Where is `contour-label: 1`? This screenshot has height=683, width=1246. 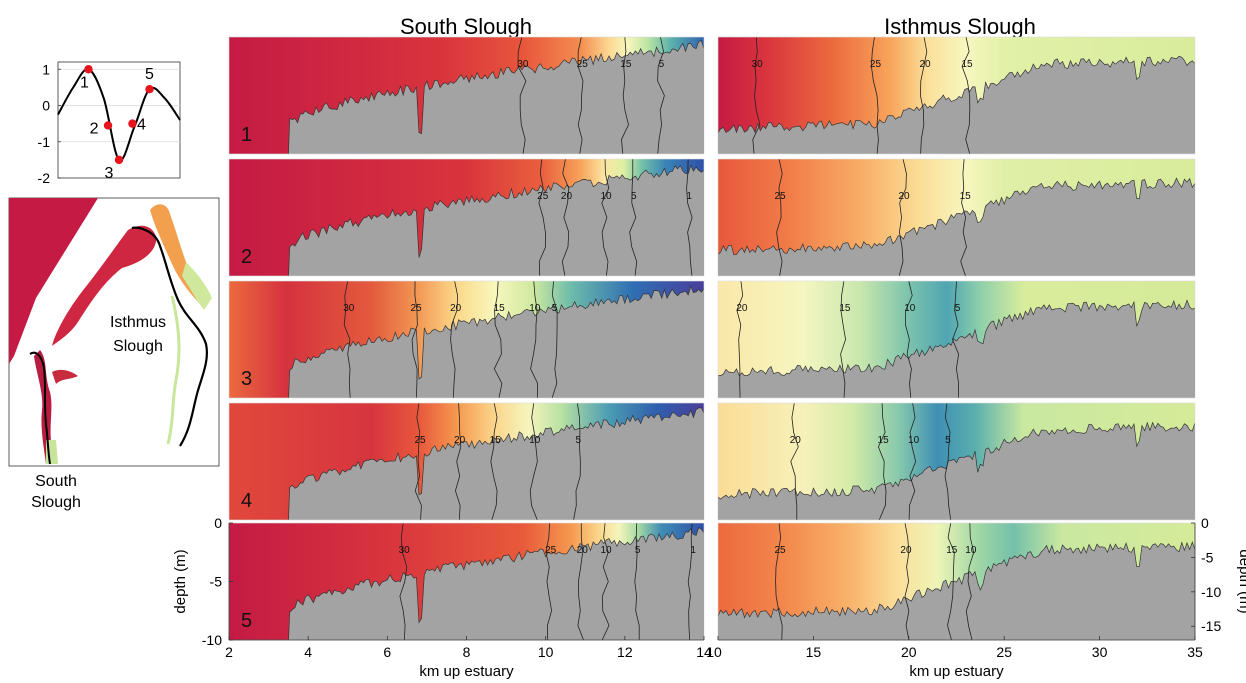 contour-label: 1 is located at coordinates (689, 196).